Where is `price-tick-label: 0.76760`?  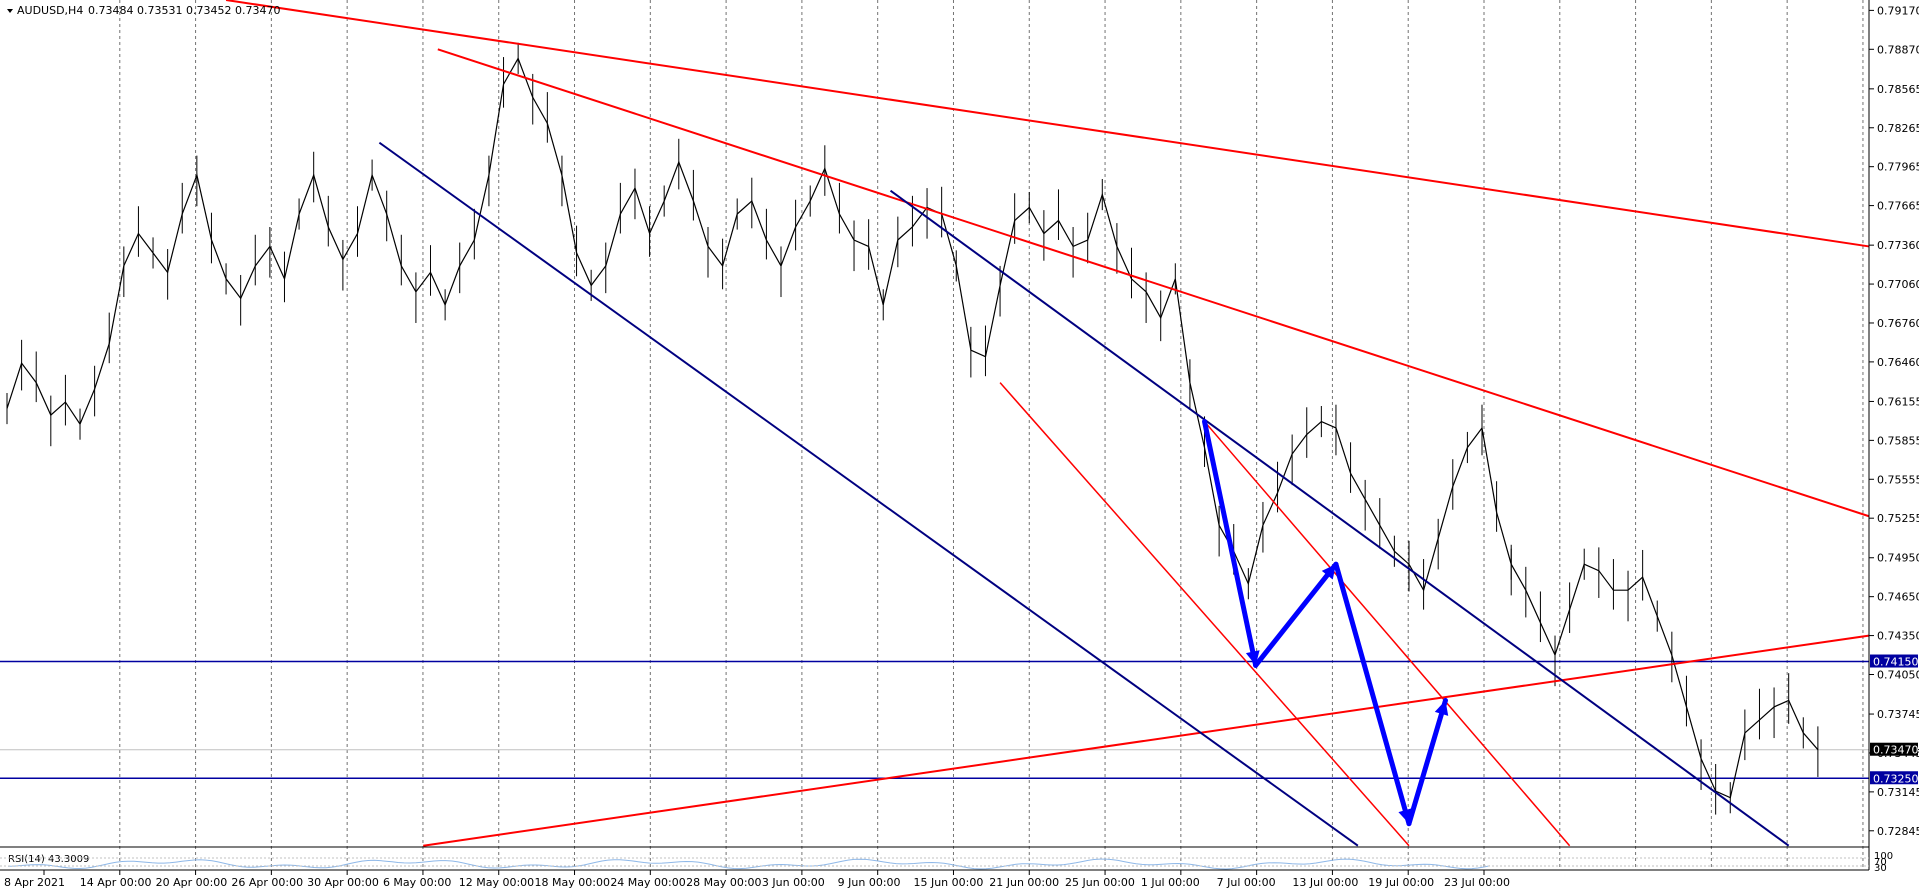 price-tick-label: 0.76760 is located at coordinates (1898, 323).